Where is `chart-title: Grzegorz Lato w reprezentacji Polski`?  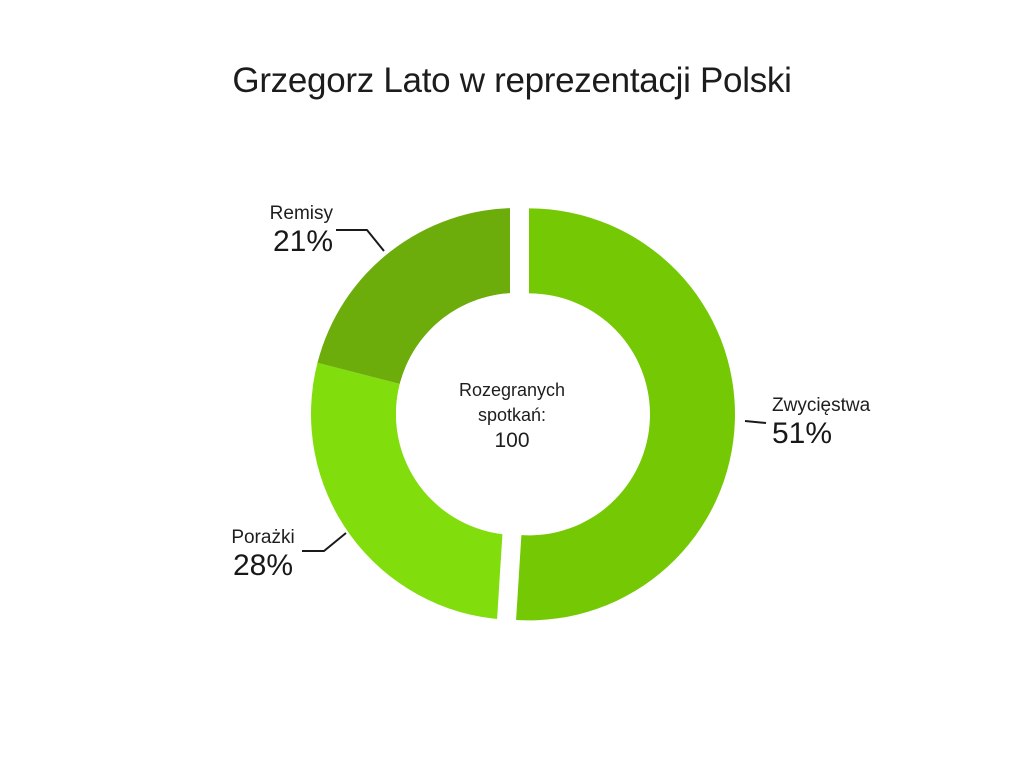 chart-title: Grzegorz Lato w reprezentacji Polski is located at coordinates (512, 80).